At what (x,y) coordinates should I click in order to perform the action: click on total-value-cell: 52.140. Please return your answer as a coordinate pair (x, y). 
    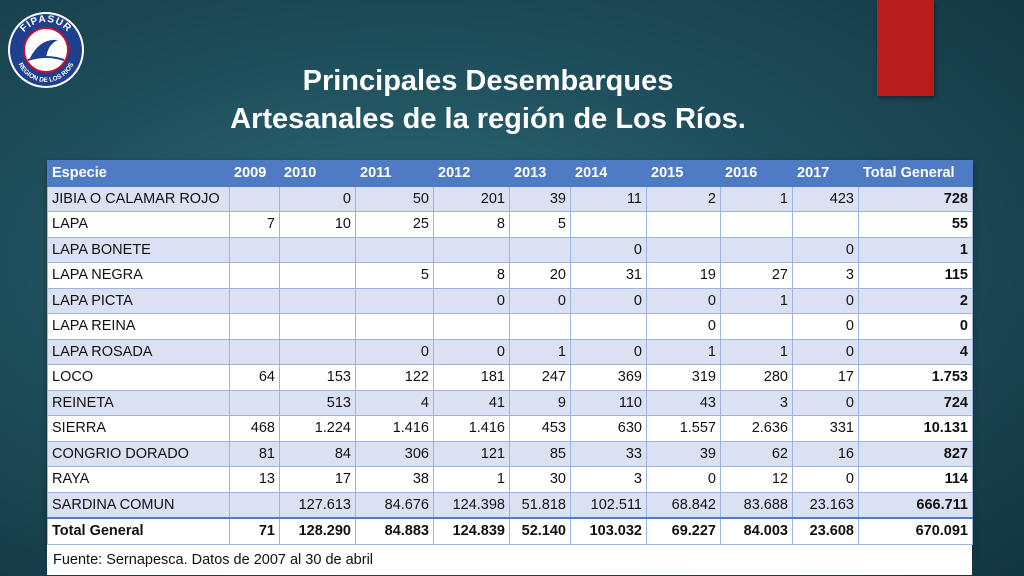
    Looking at the image, I should click on (540, 531).